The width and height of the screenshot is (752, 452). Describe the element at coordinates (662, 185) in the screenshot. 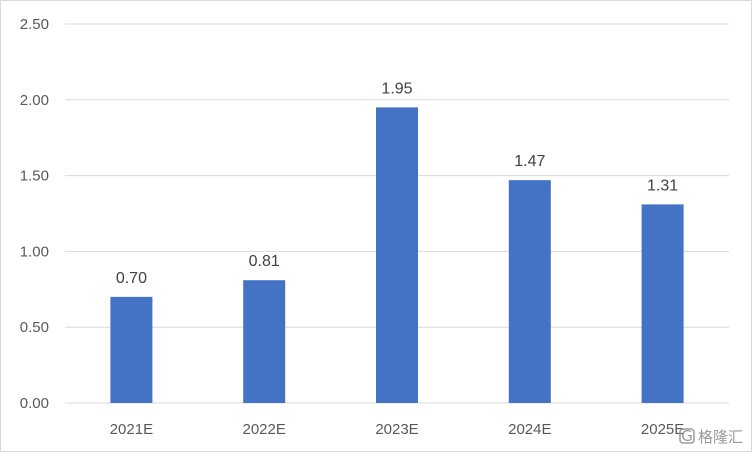

I see `data-label: 1.31` at that location.